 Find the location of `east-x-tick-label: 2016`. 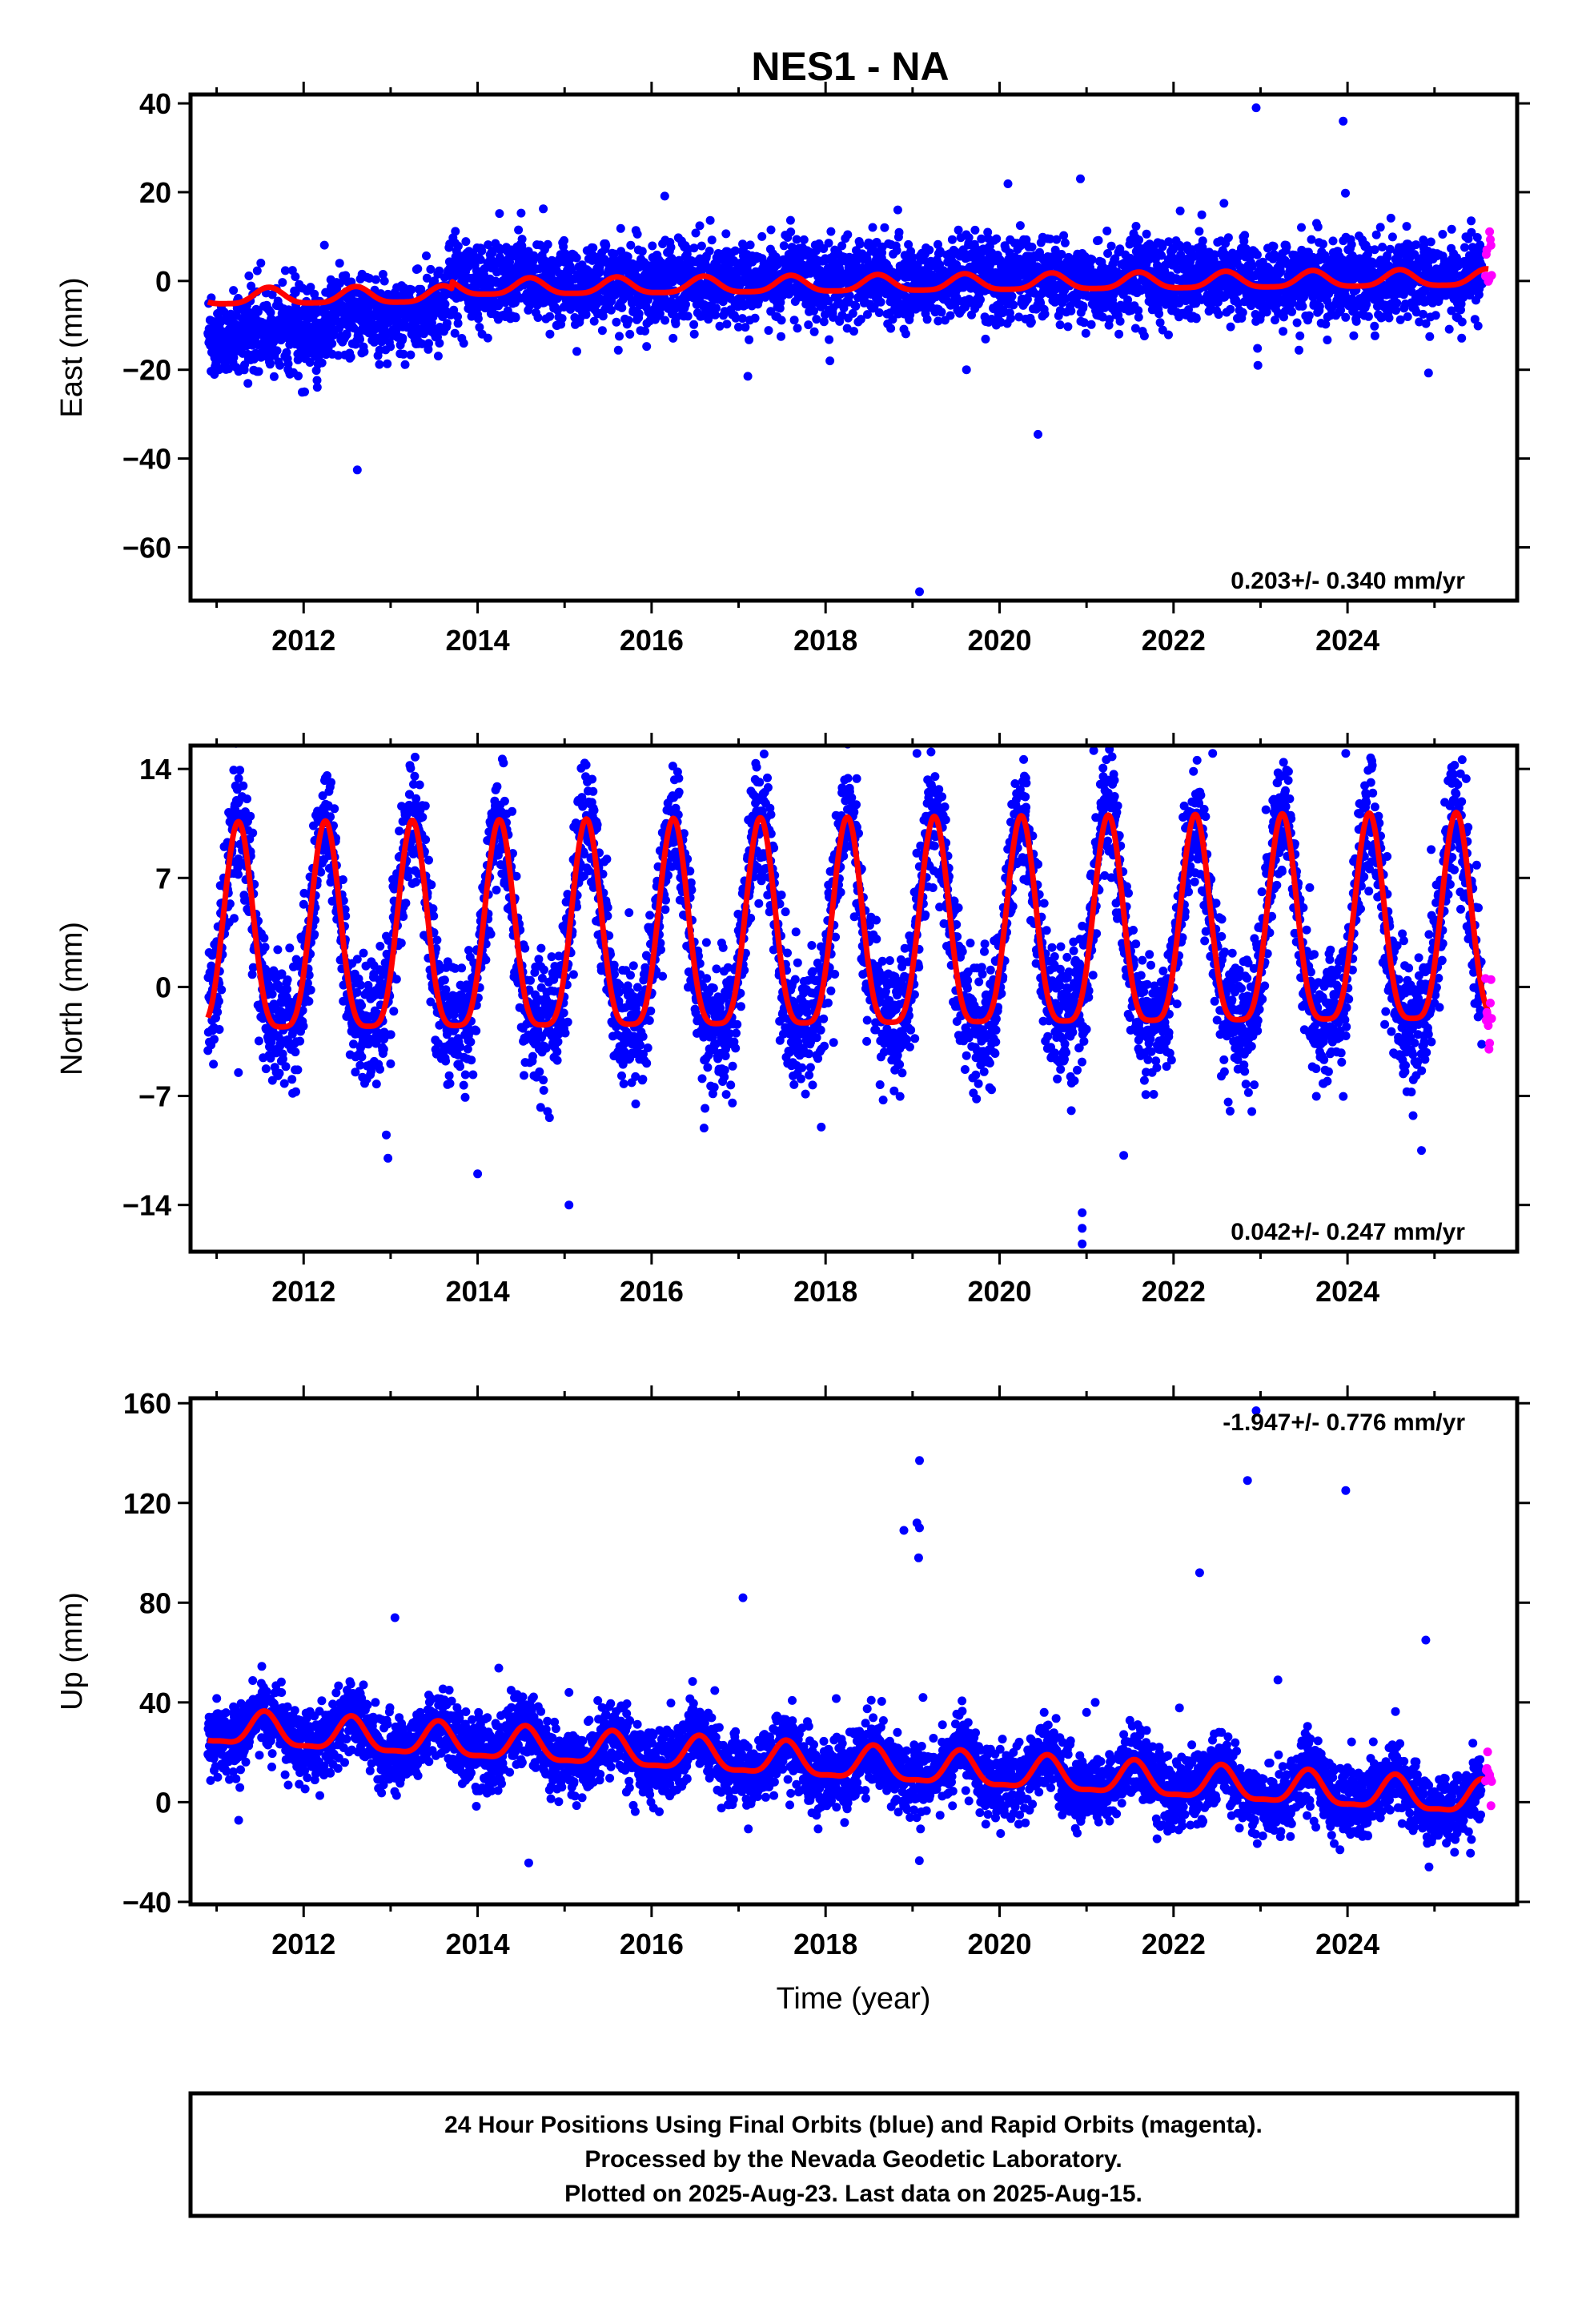

east-x-tick-label: 2016 is located at coordinates (652, 640).